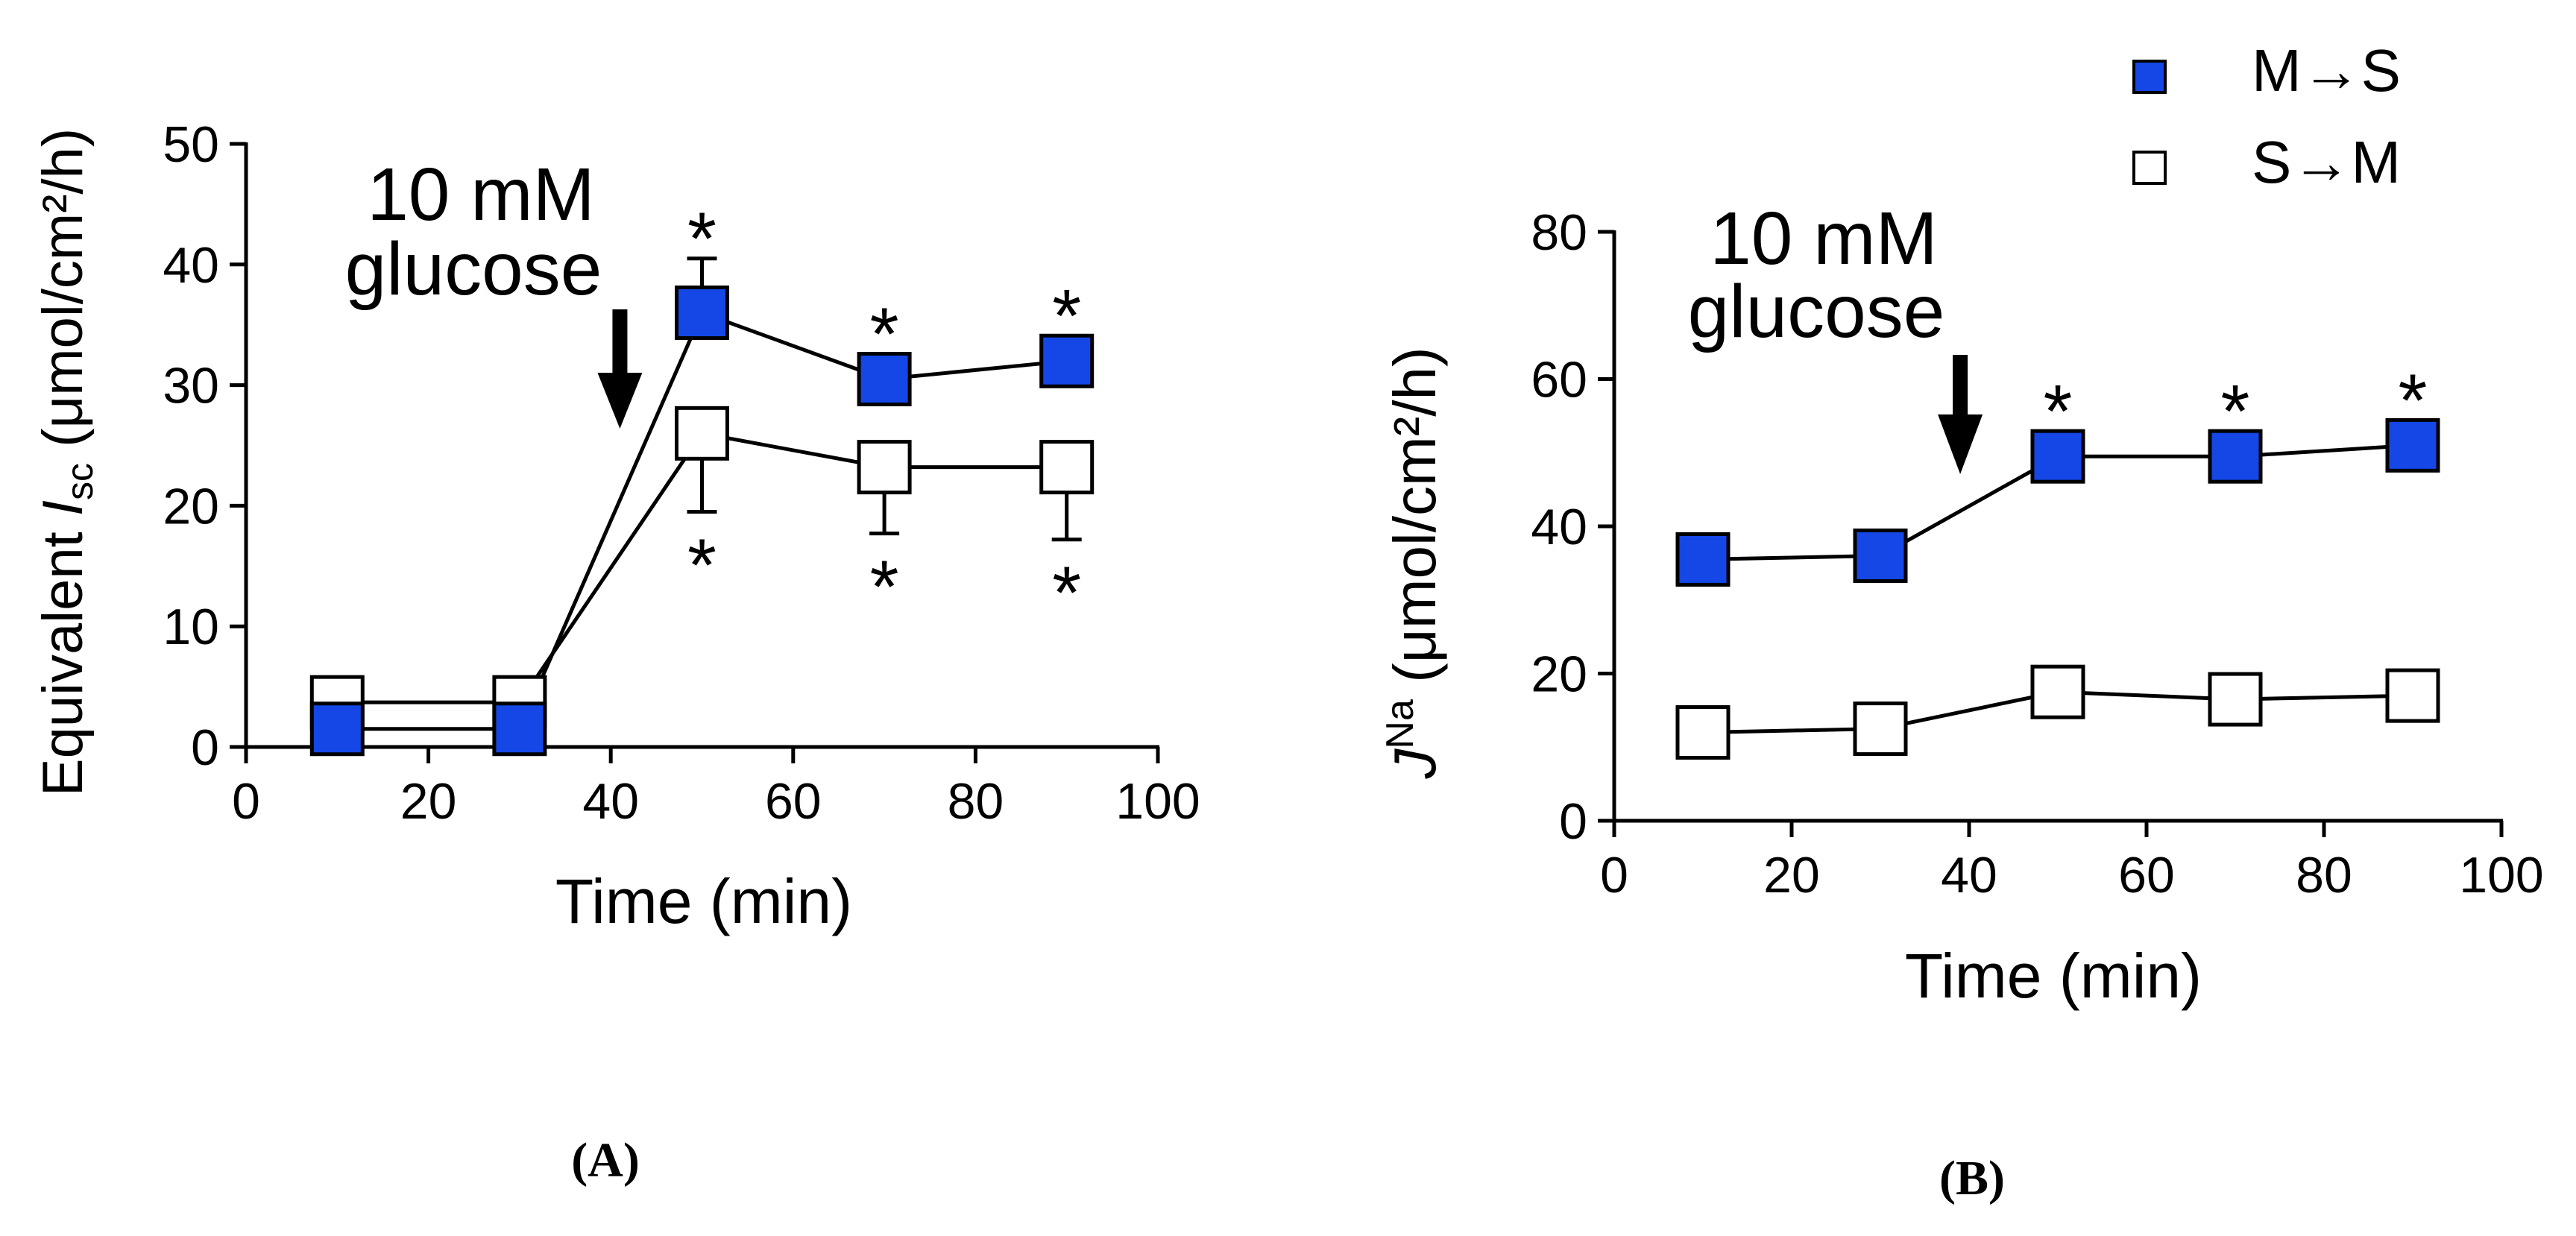 The height and width of the screenshot is (1236, 2576). What do you see at coordinates (191, 627) in the screenshot?
I see `y-tick-label-a: 10` at bounding box center [191, 627].